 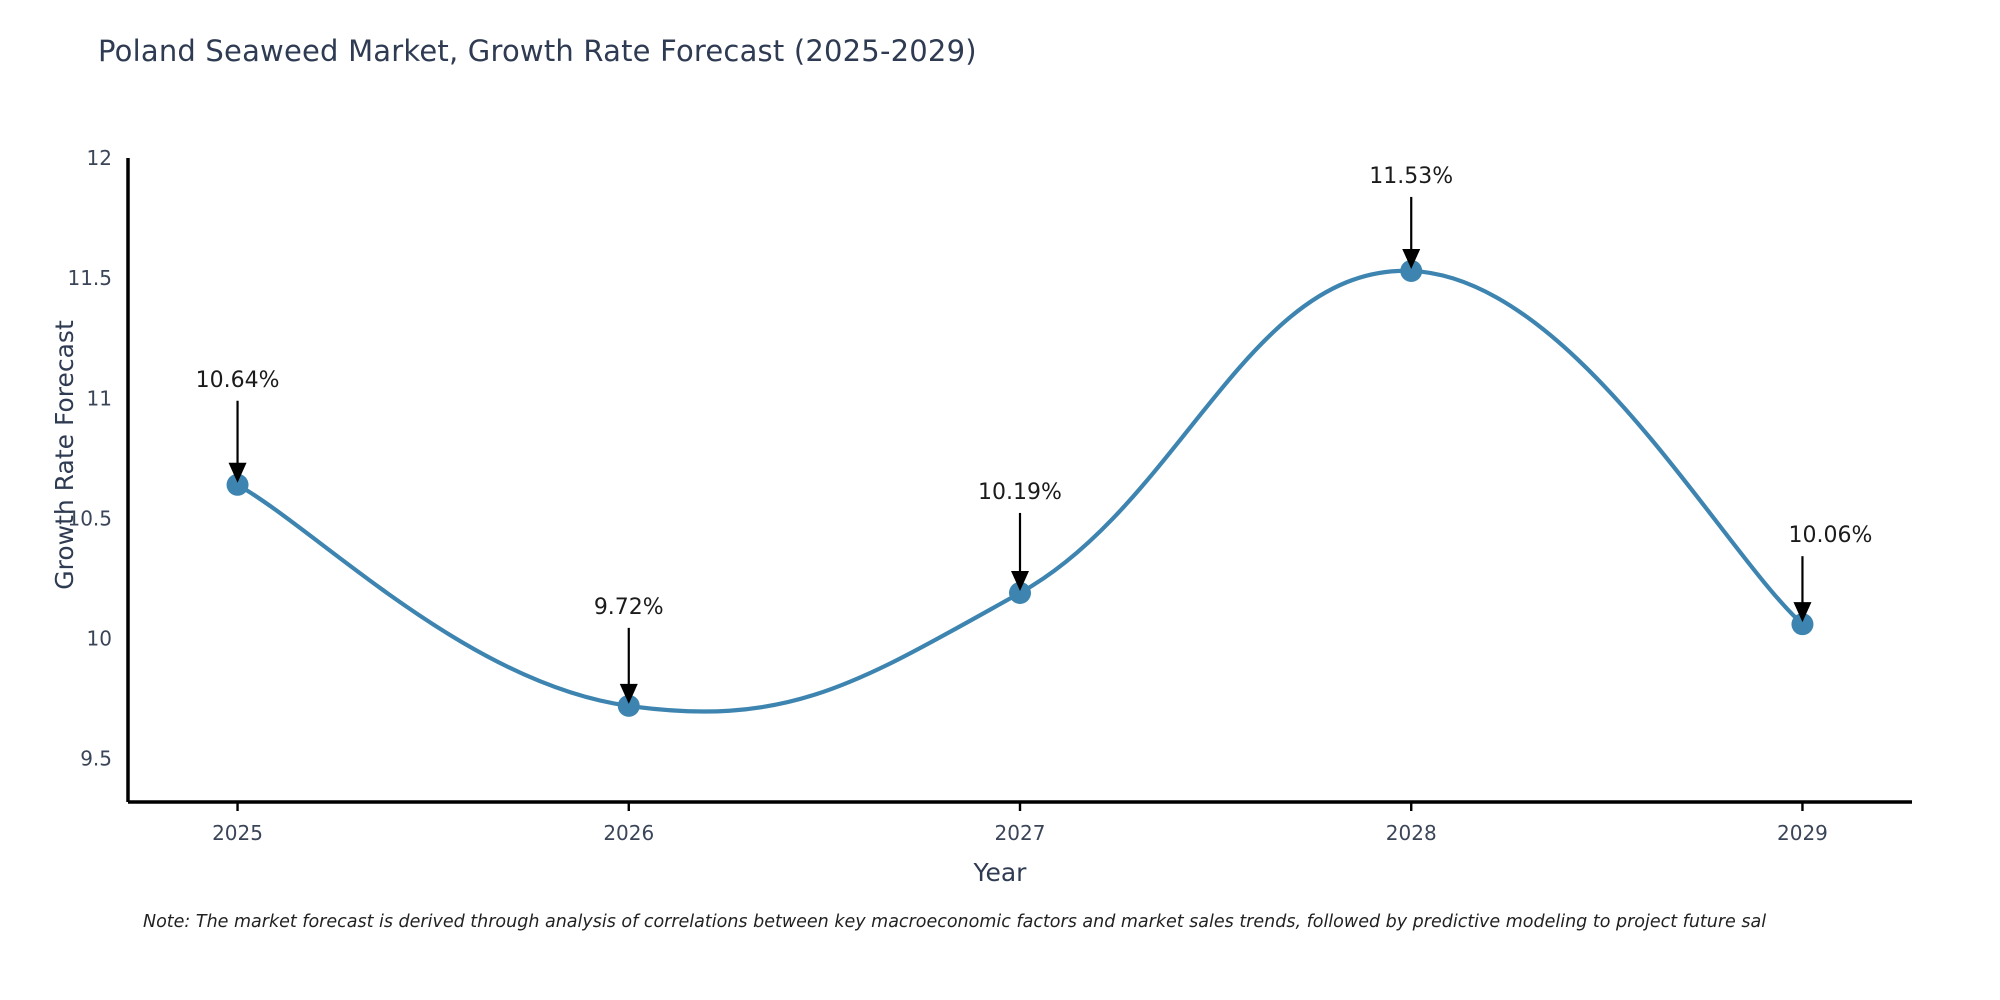 I want to click on y-tick-label: 11, so click(x=99, y=398).